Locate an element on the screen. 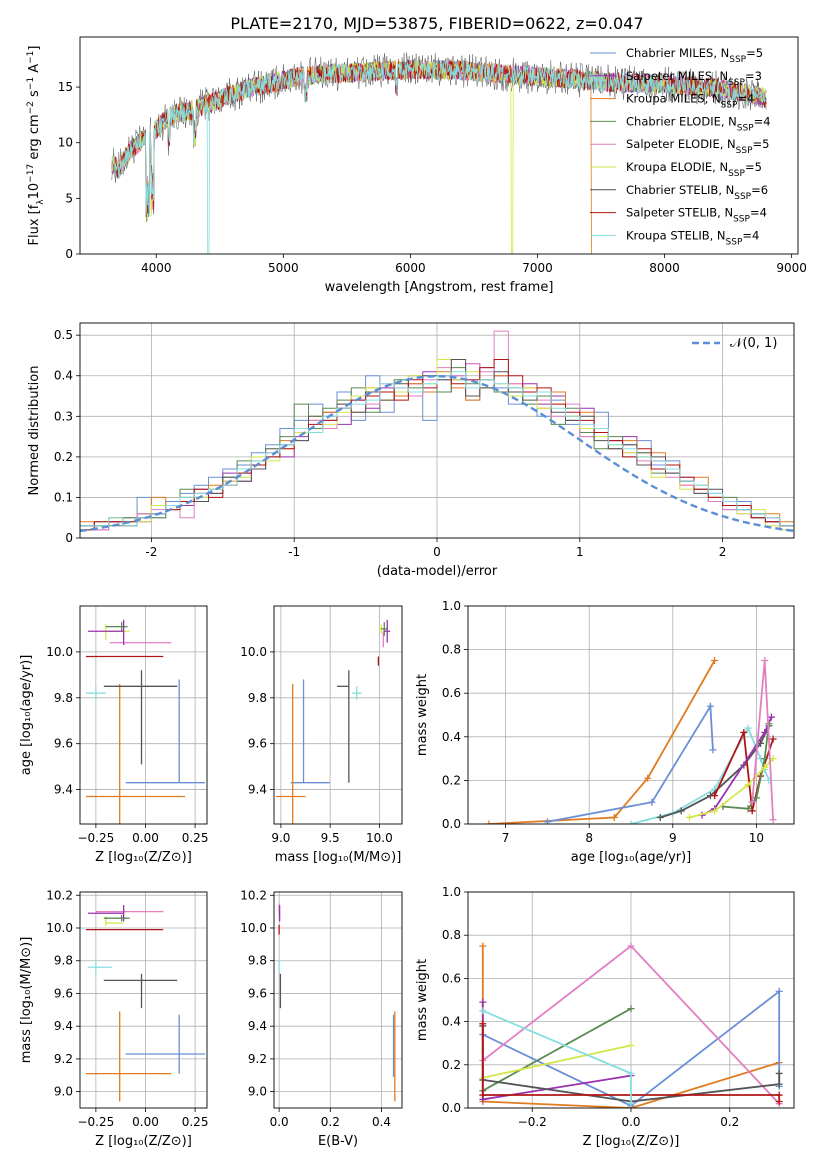 This screenshot has width=819, height=1170. x-tick-label: 9.5 is located at coordinates (330, 838).